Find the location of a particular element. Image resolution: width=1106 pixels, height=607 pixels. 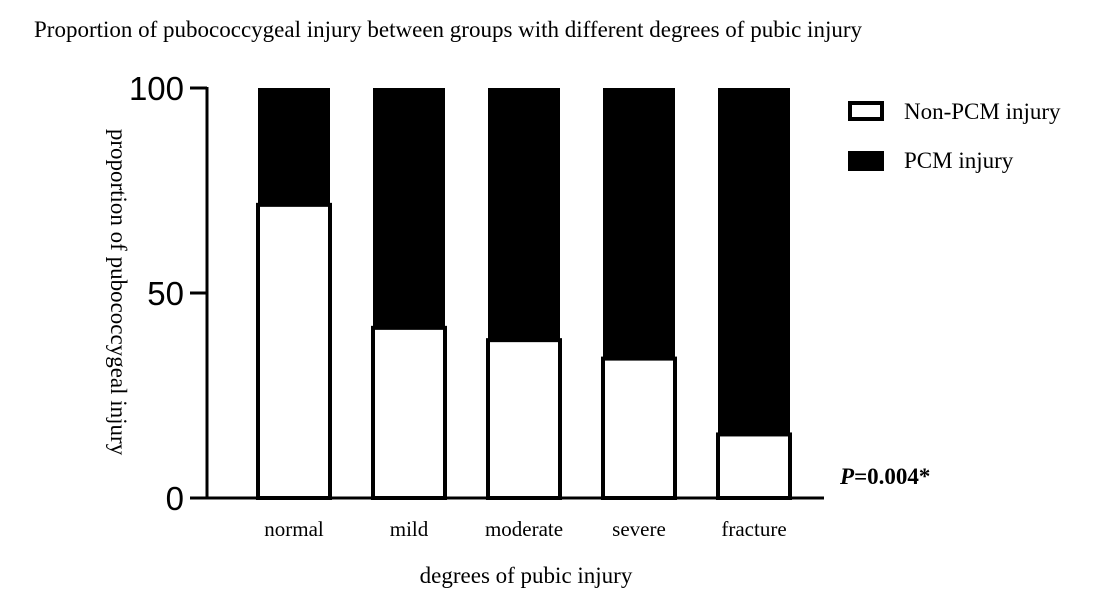

bar-fracture-pcm is located at coordinates (754, 261).